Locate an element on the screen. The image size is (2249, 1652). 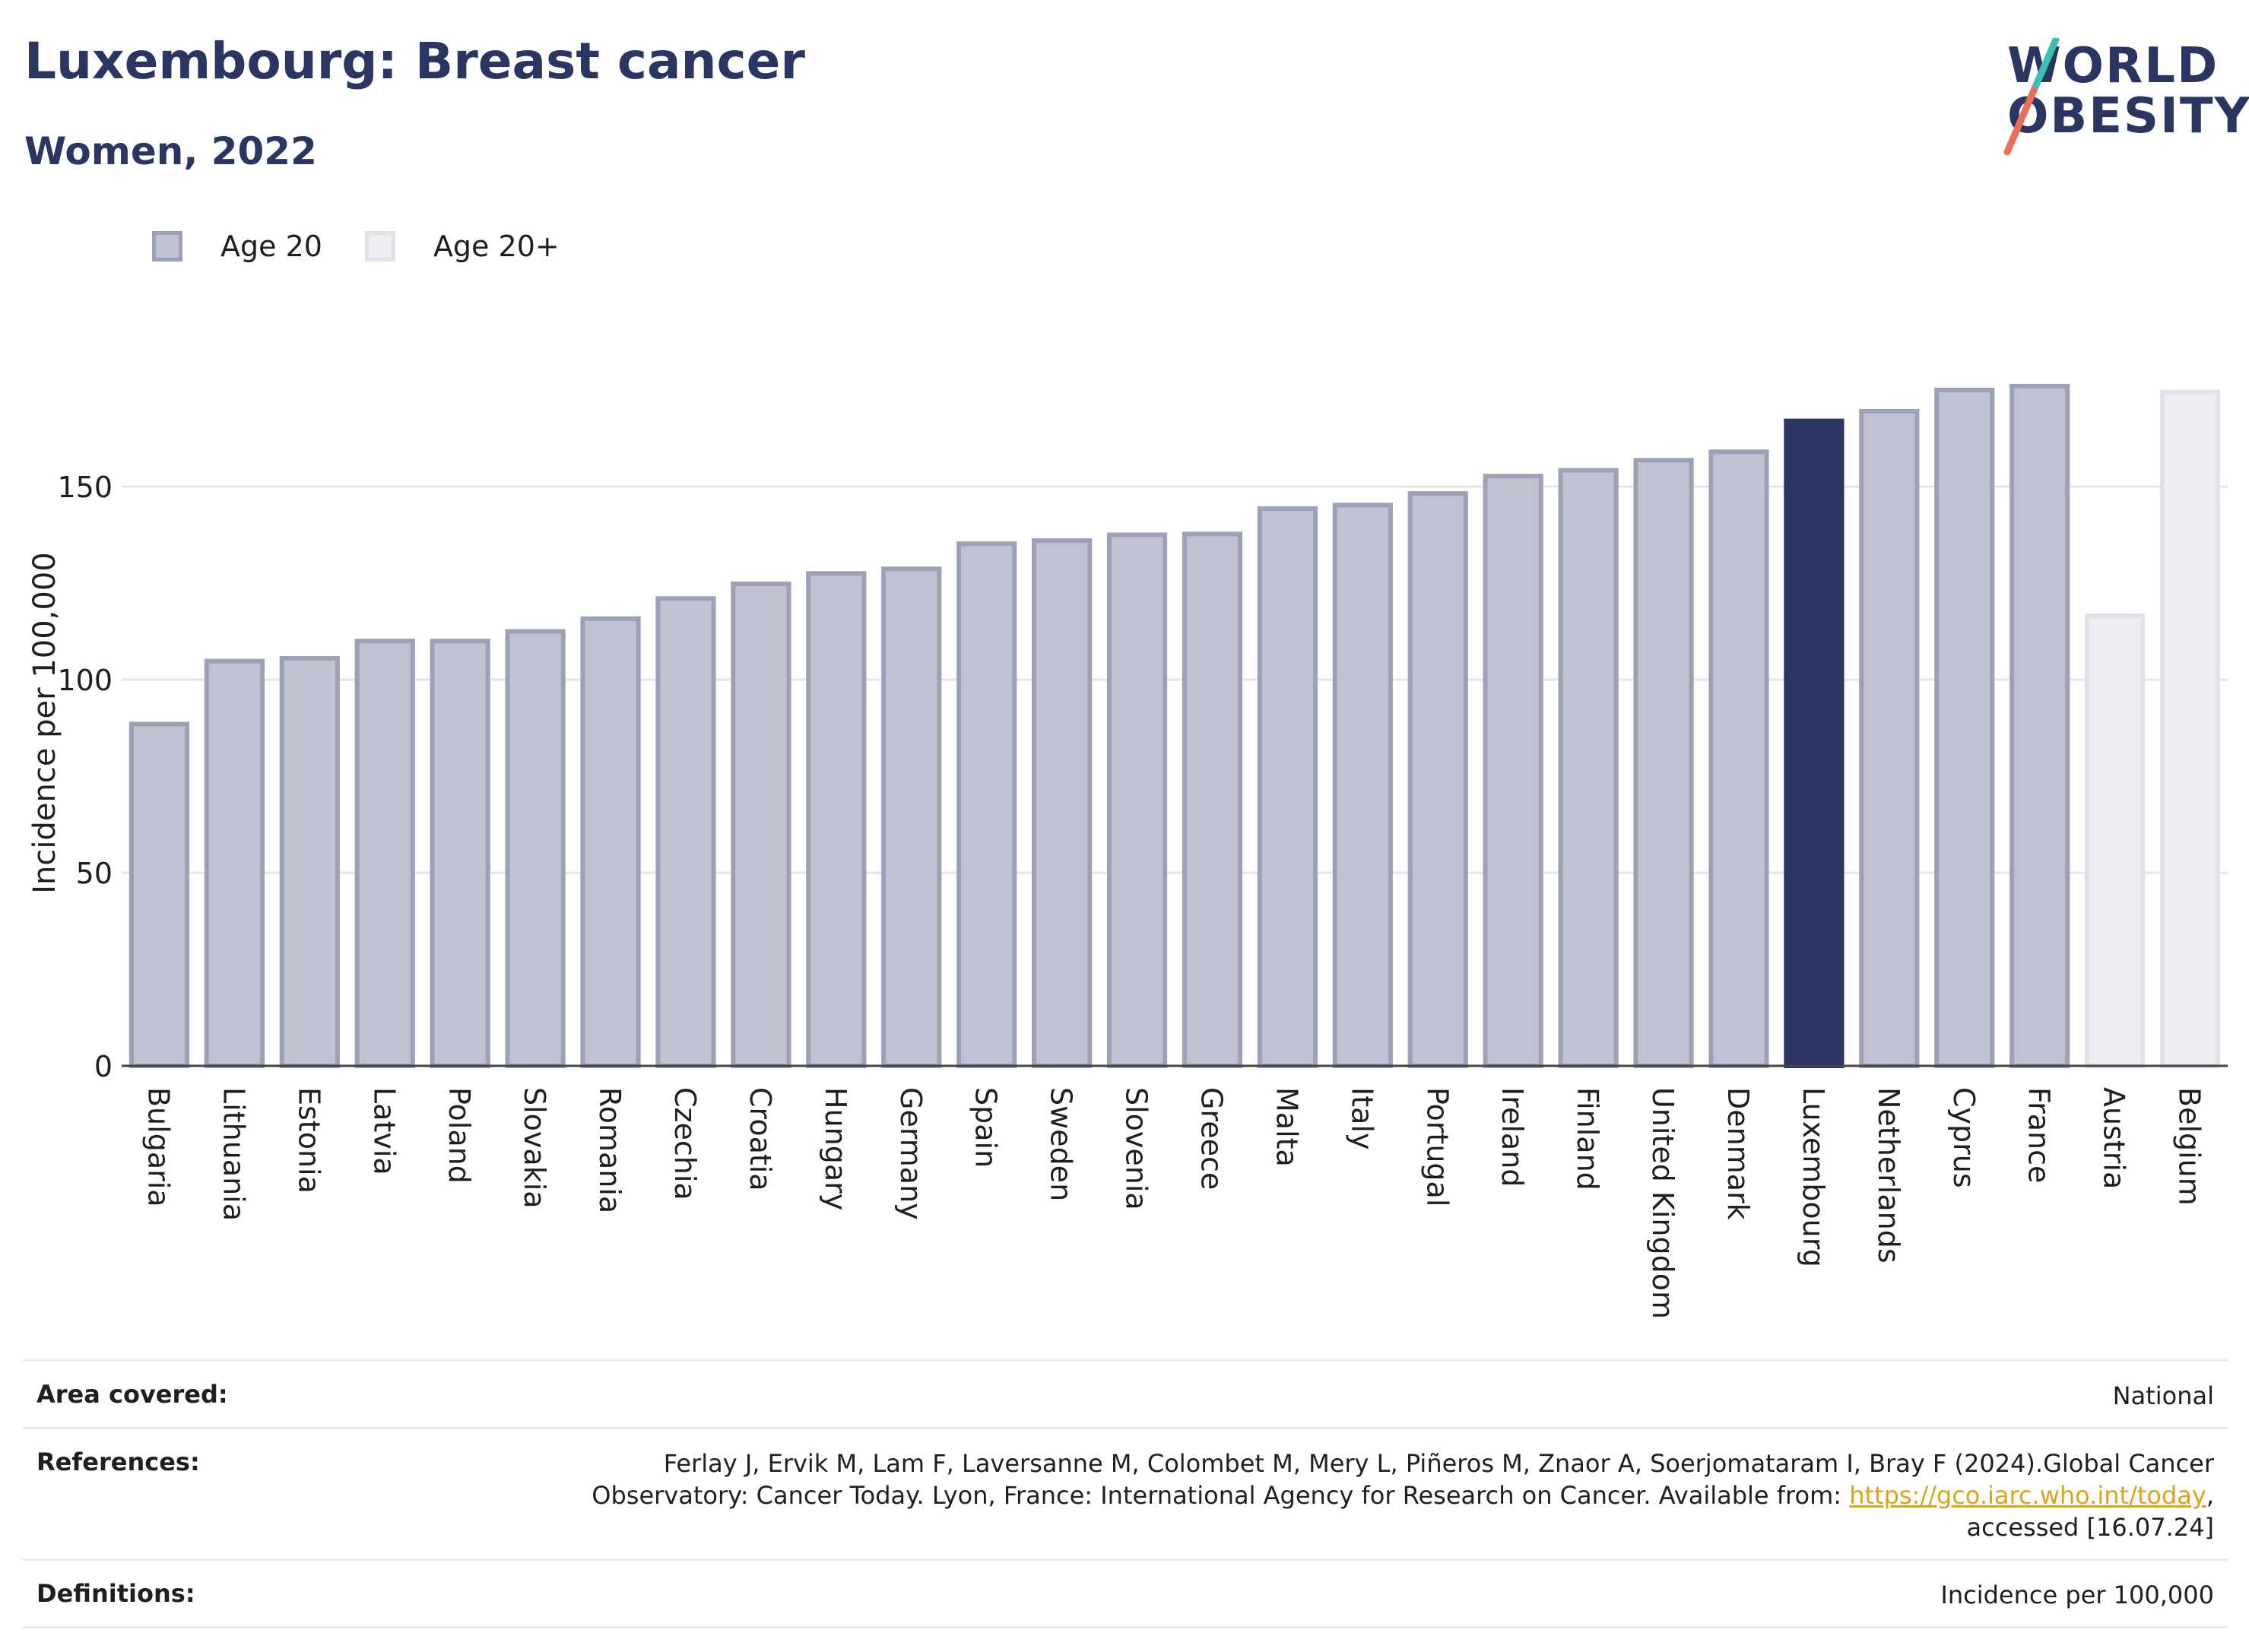
x-tick-label: Denmark is located at coordinates (1738, 1153).